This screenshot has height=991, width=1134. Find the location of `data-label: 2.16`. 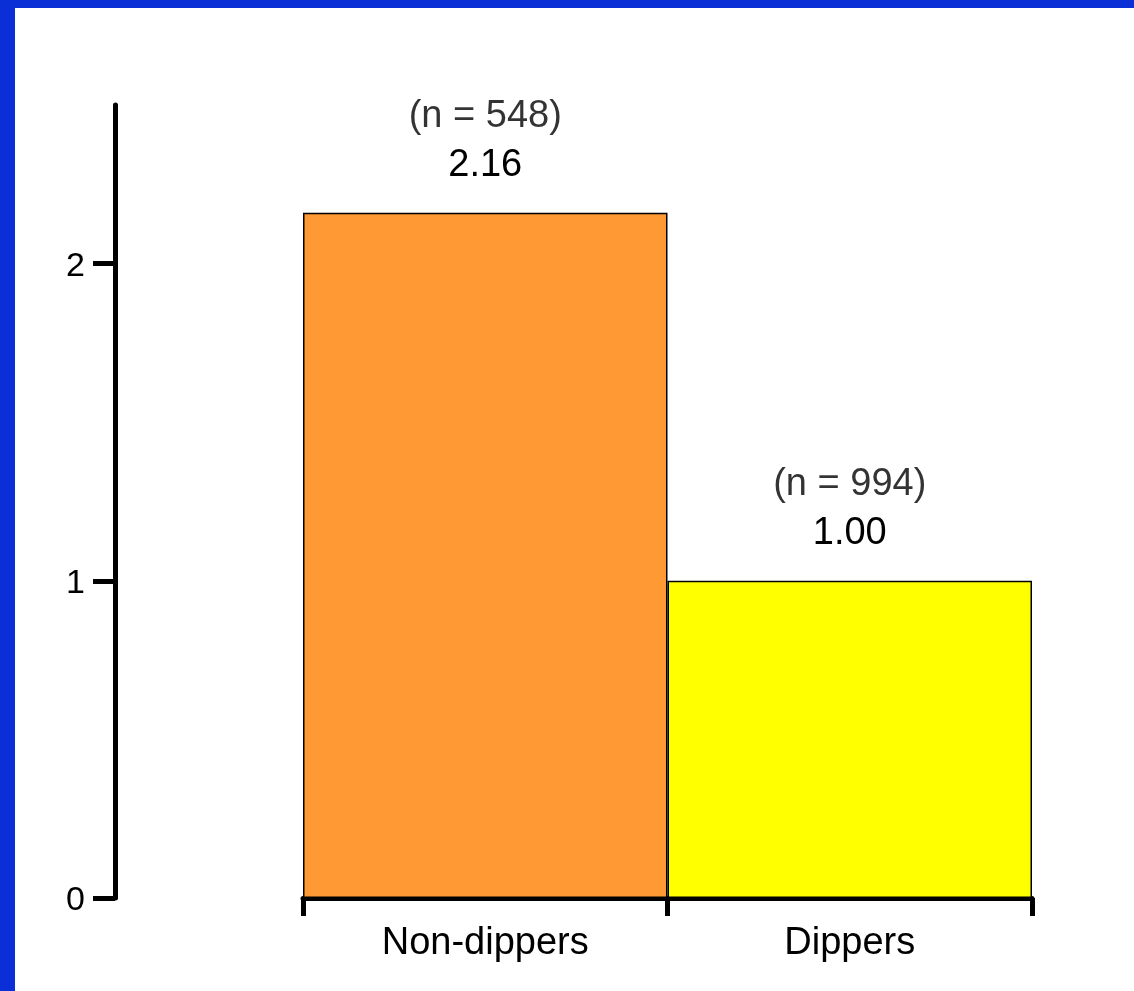

data-label: 2.16 is located at coordinates (485, 162).